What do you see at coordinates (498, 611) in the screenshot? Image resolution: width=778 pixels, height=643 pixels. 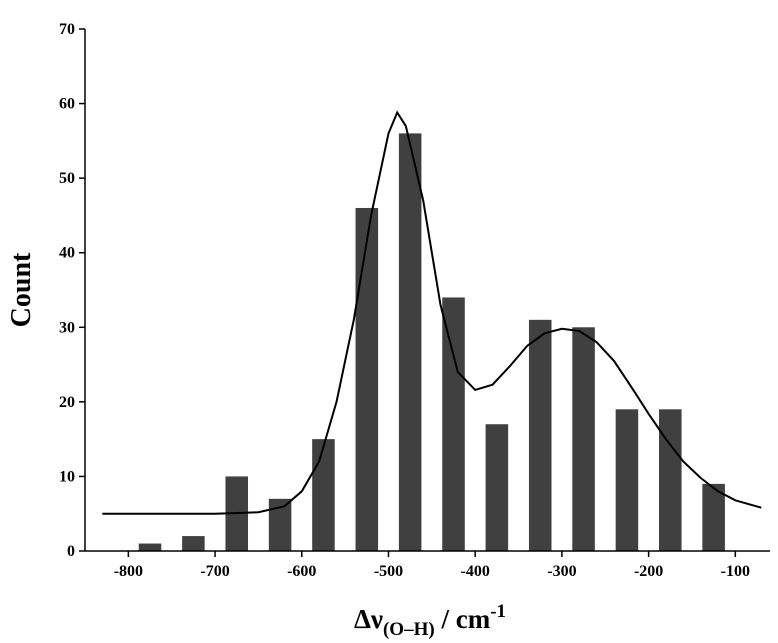 I see `x-label-superscript: -1` at bounding box center [498, 611].